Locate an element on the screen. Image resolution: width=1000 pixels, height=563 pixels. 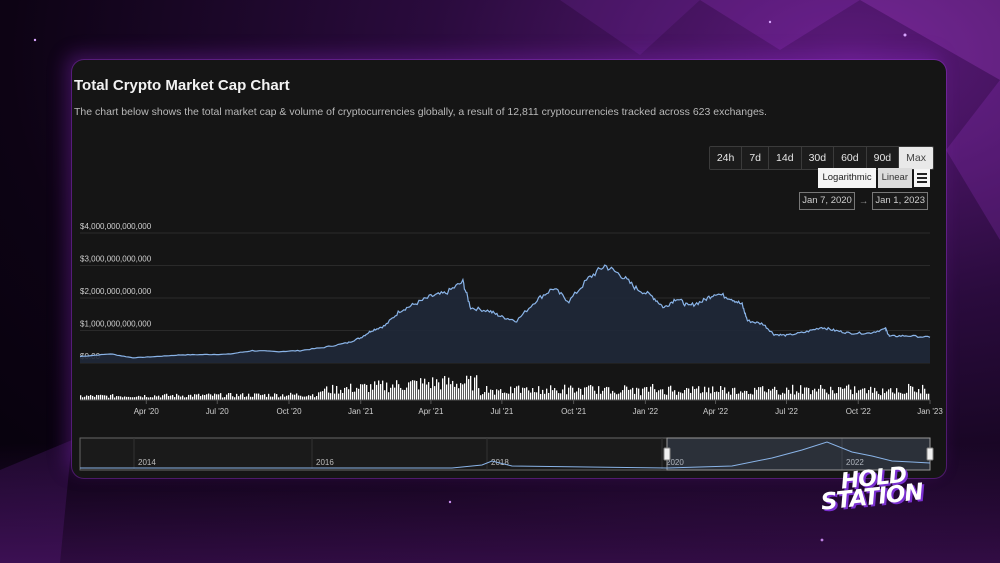
date-from-input: Jan 7, 2020 is located at coordinates (827, 201).